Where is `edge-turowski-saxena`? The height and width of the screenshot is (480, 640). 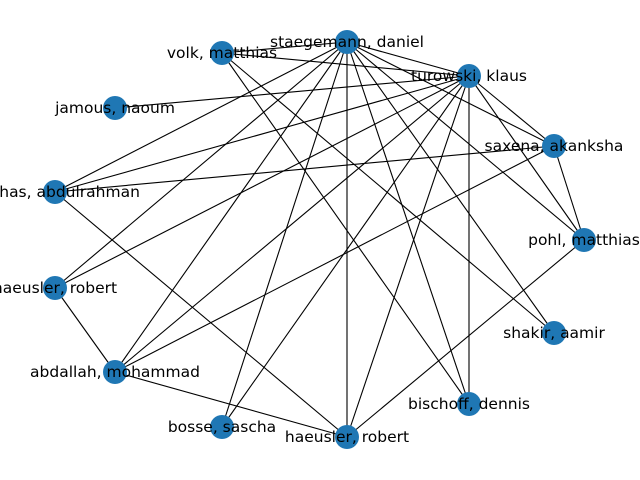
edge-turowski-saxena is located at coordinates (511, 111).